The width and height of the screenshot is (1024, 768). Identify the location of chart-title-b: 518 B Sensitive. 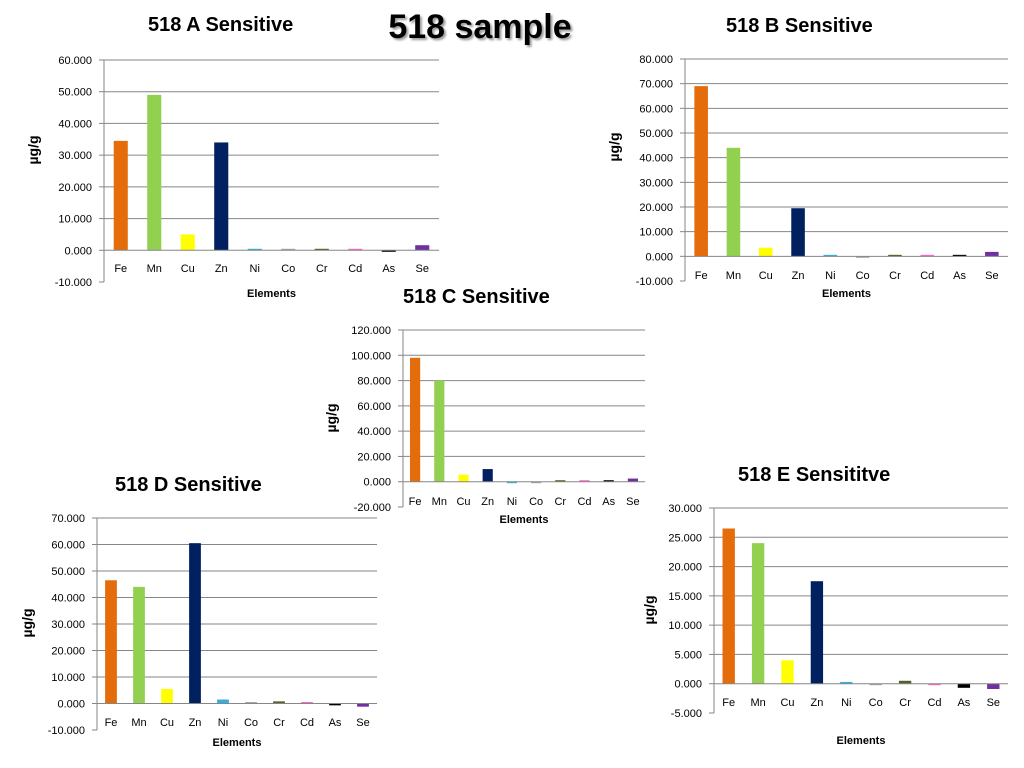
(799, 26).